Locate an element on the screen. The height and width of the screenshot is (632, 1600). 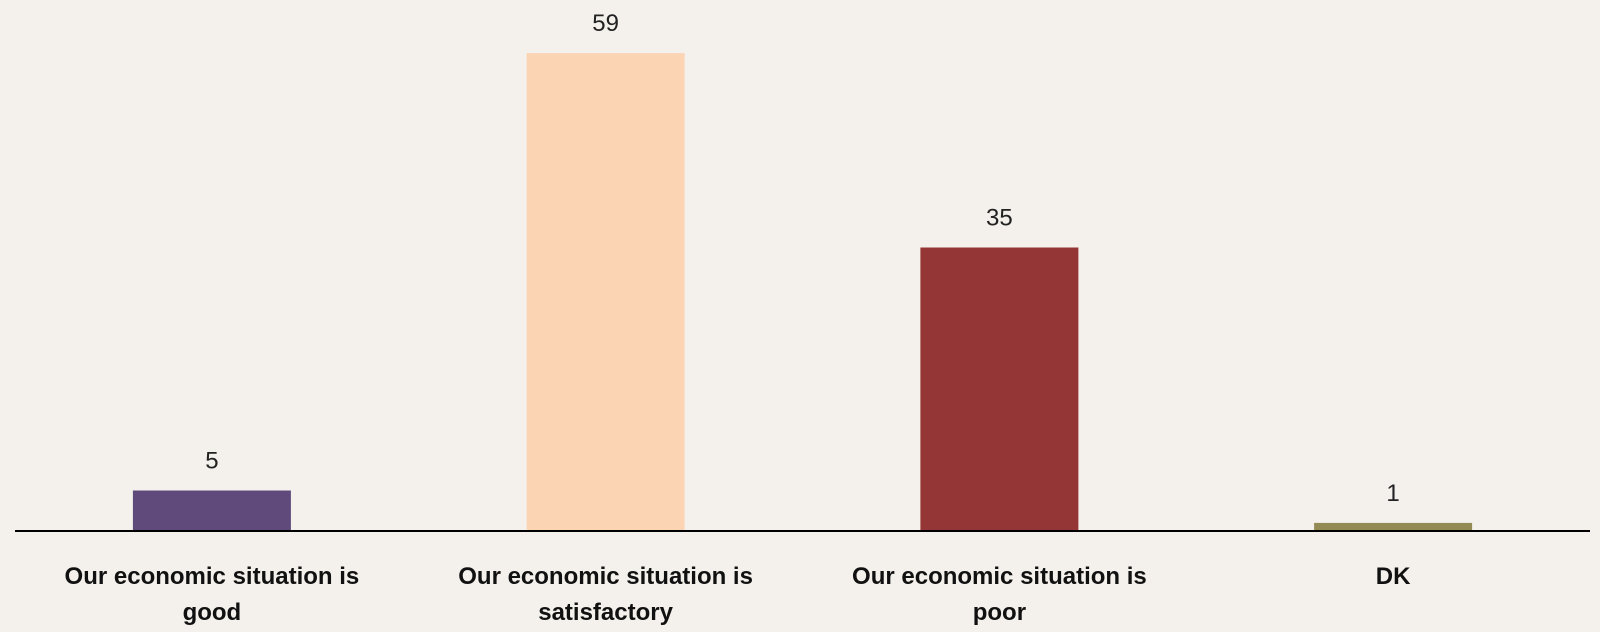
category-label-1-line-1: Our economic situation is is located at coordinates (212, 576).